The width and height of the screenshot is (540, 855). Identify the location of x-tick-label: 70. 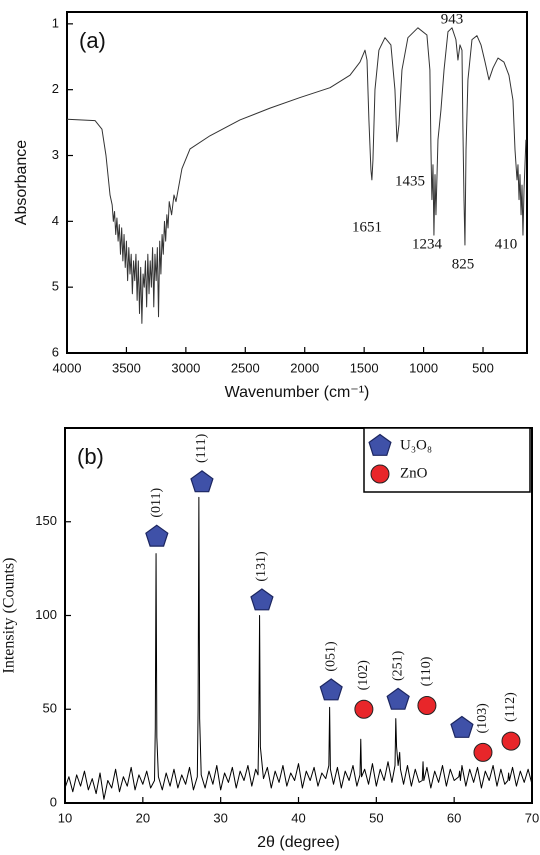
(532, 817).